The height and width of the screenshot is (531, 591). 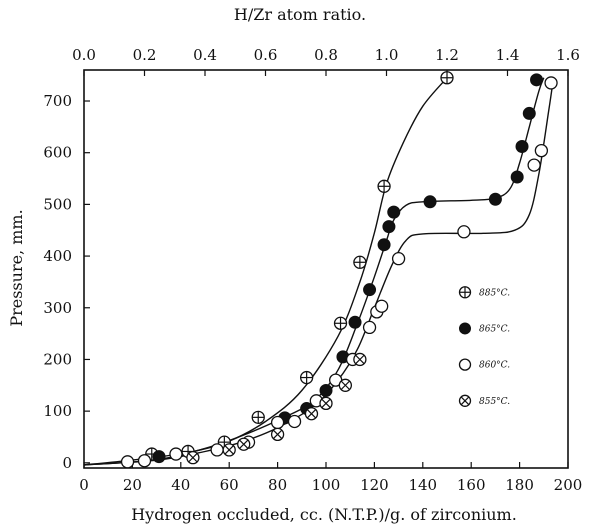 What do you see at coordinates (266, 55) in the screenshot?
I see `top-tick-label: 0.6` at bounding box center [266, 55].